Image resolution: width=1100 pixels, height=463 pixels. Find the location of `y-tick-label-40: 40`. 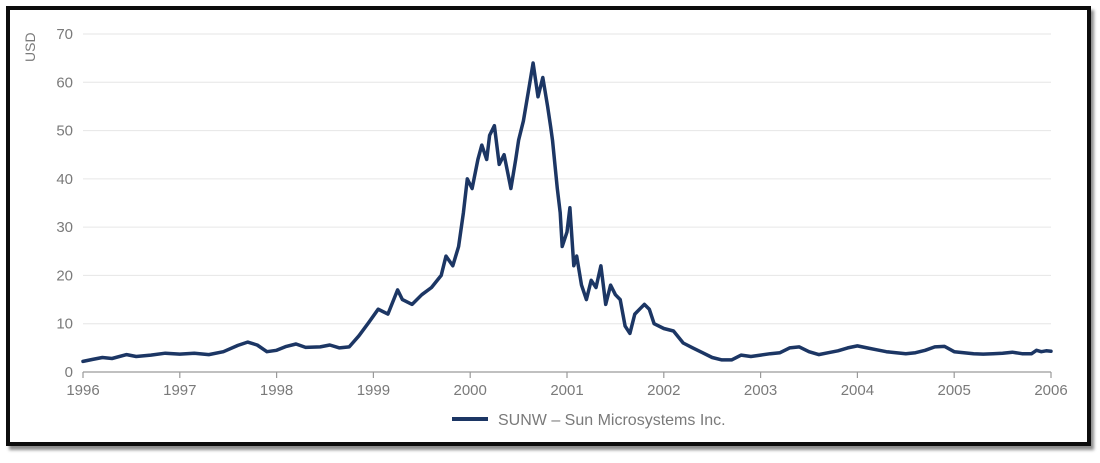

y-tick-label-40: 40 is located at coordinates (64, 179).